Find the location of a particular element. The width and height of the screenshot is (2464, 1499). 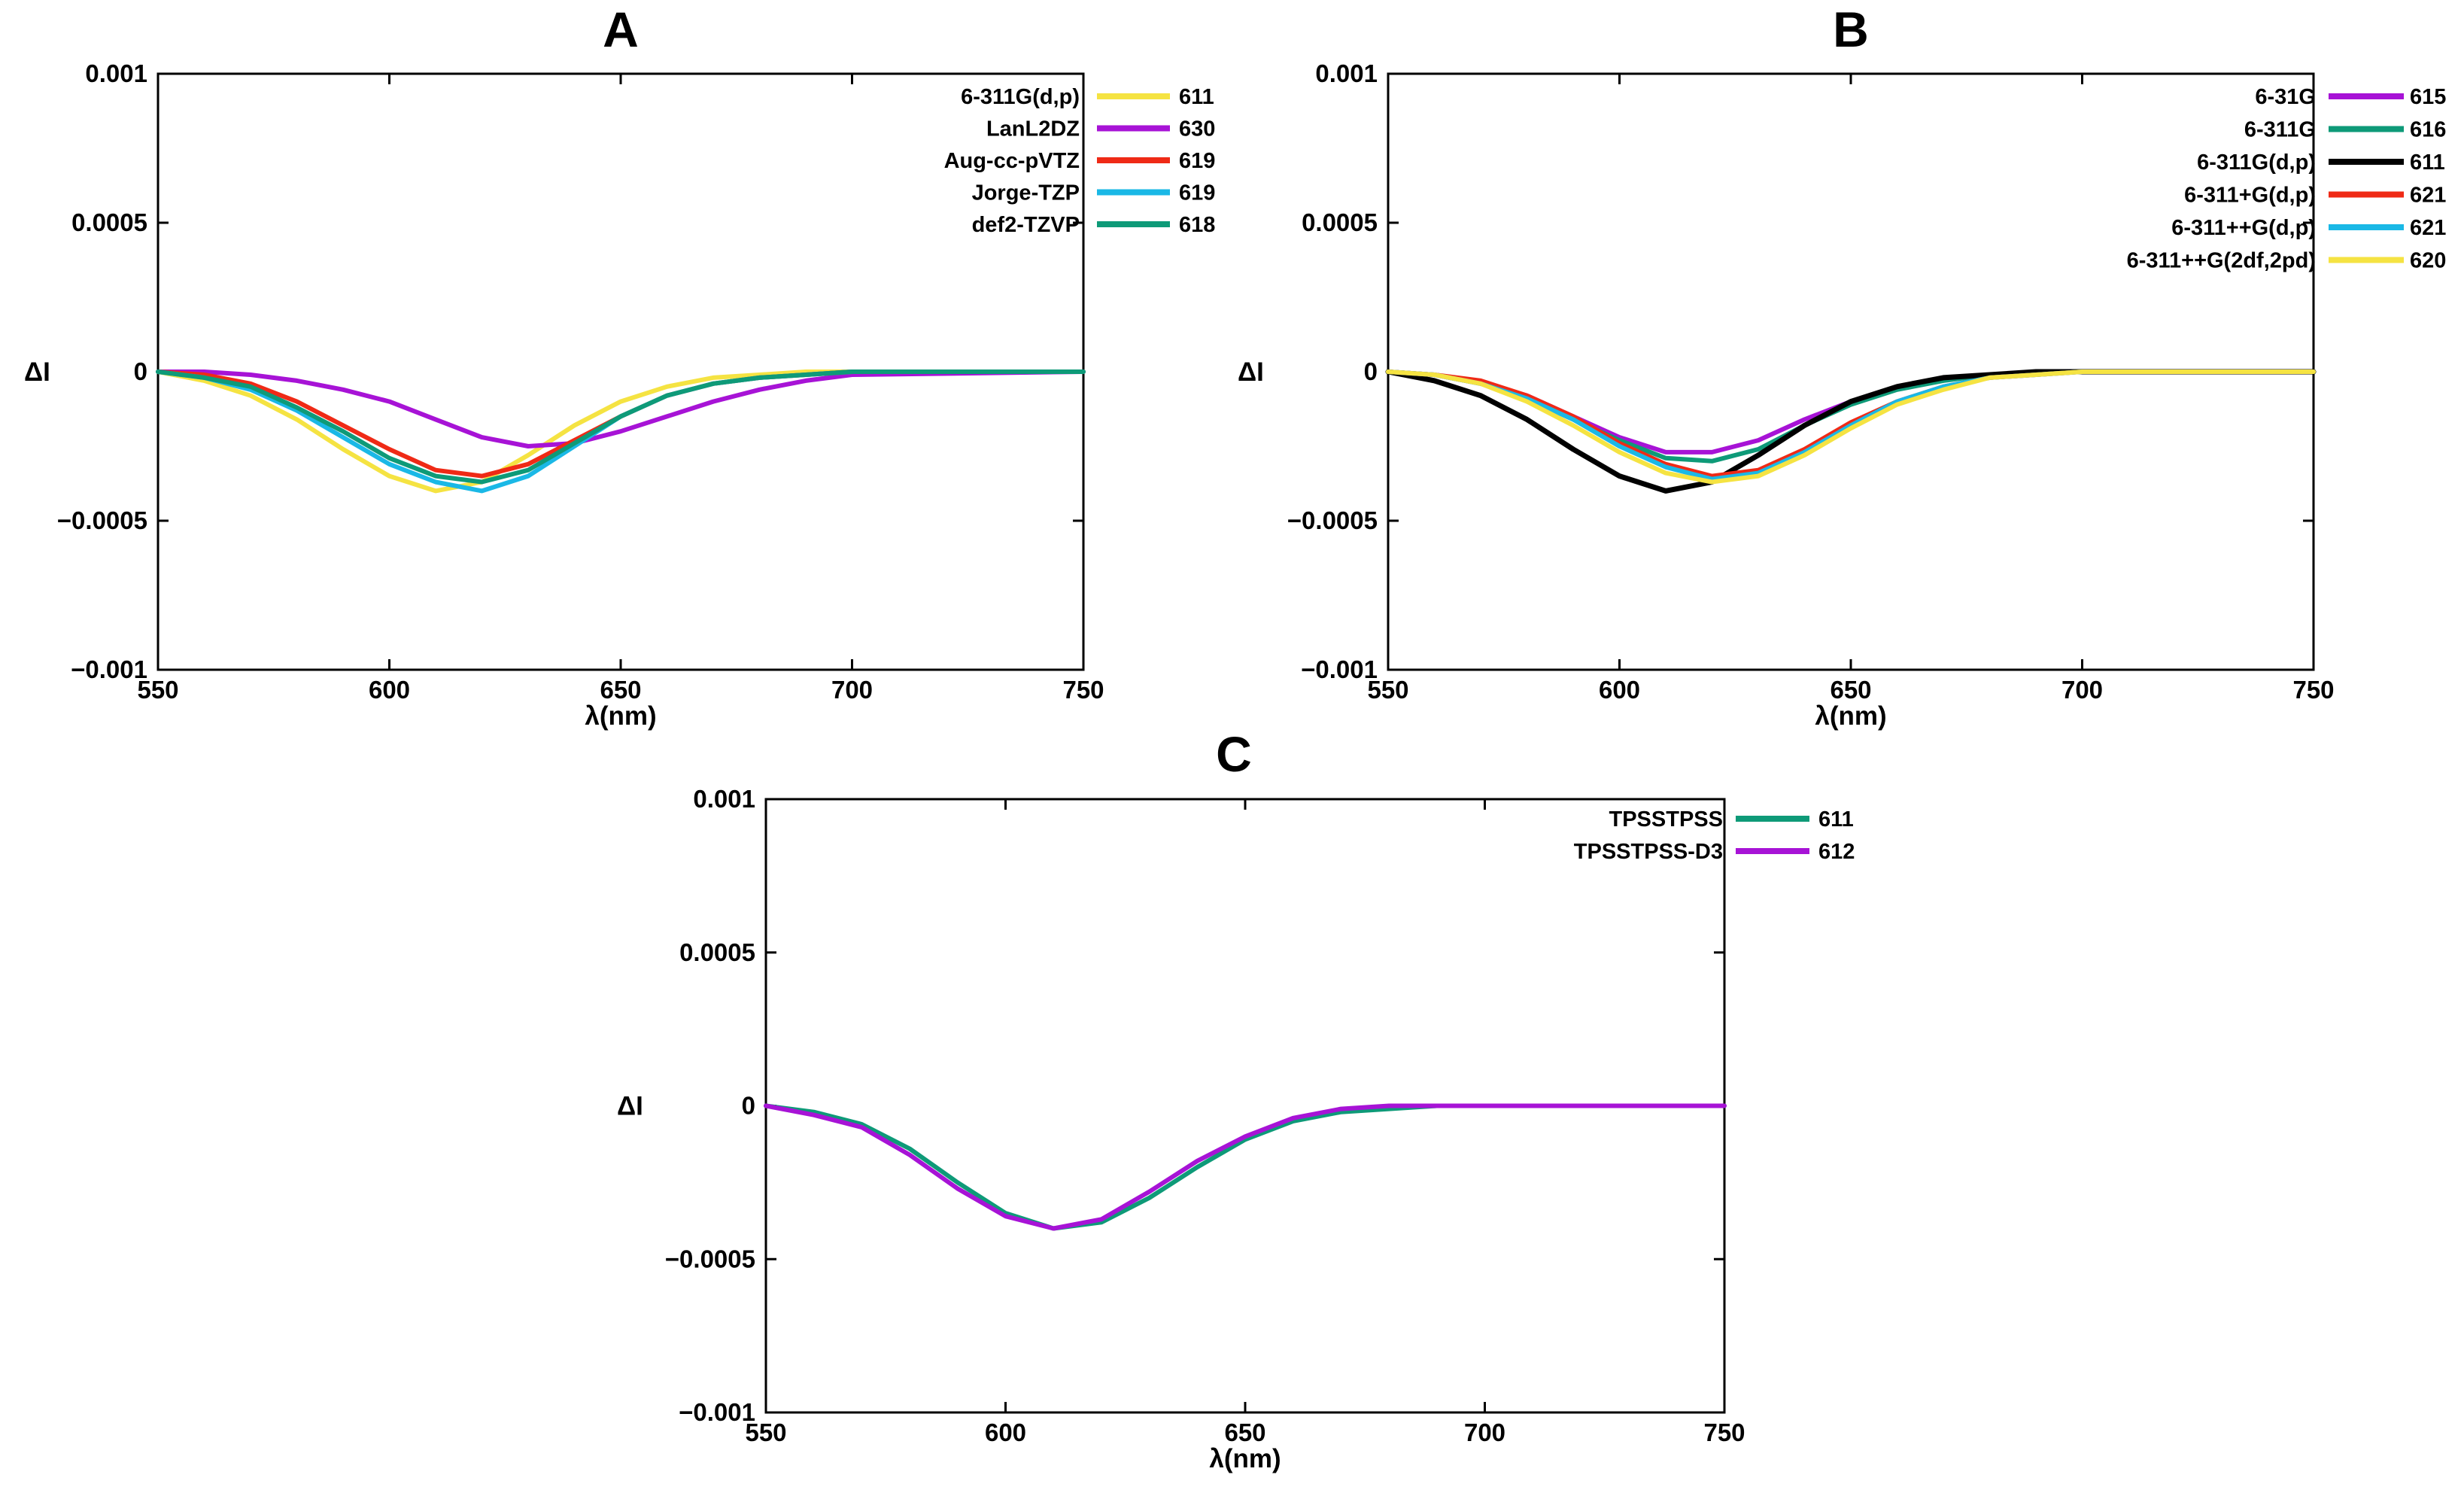

panel-title: C is located at coordinates (1234, 754).